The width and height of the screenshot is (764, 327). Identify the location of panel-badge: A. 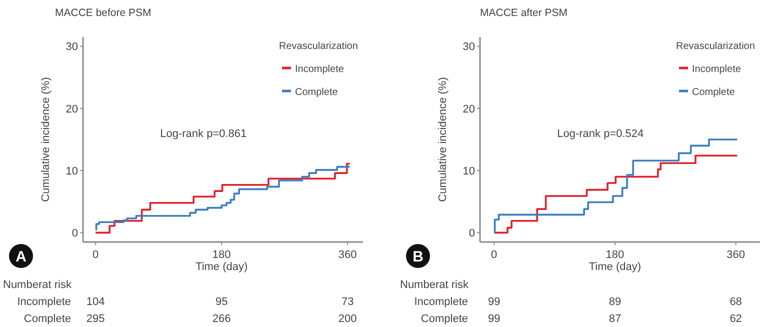
(21, 256).